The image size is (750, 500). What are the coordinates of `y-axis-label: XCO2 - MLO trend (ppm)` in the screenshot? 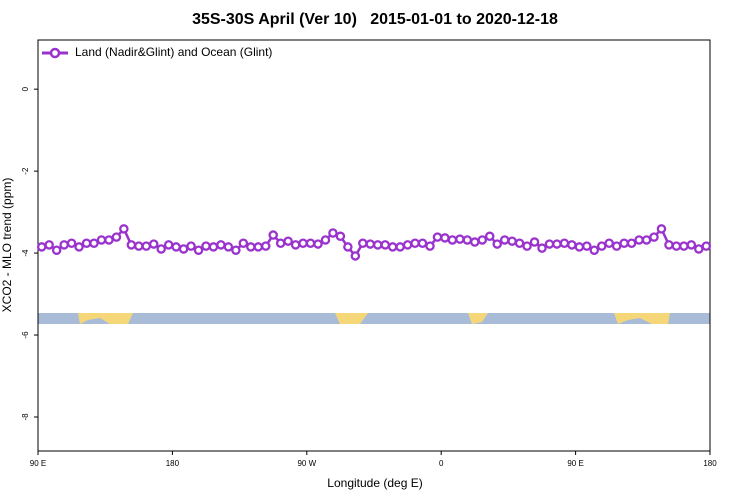 It's located at (7, 245).